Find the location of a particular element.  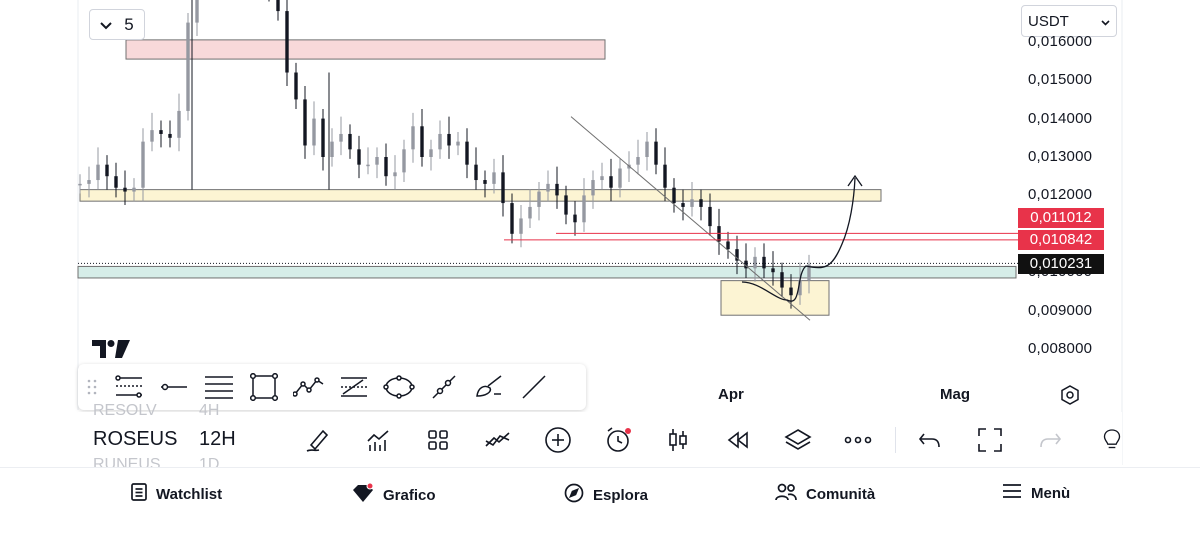

path-icon is located at coordinates (308, 387).